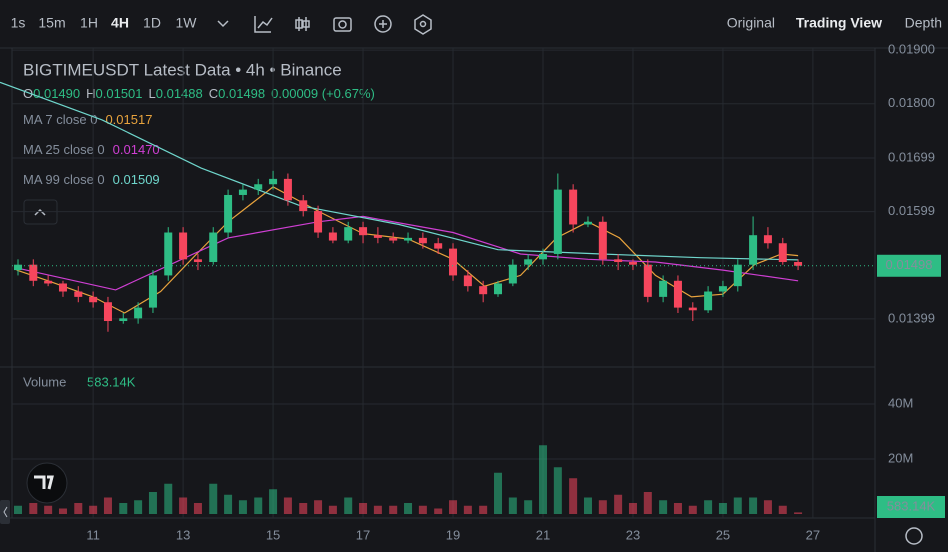  I want to click on x-tick-label: 17, so click(363, 534).